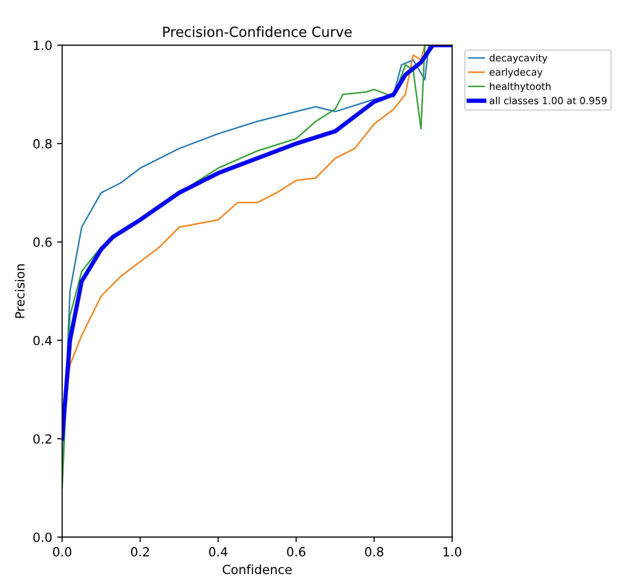 The height and width of the screenshot is (587, 628). What do you see at coordinates (42, 439) in the screenshot?
I see `y-tick-label: 0.2` at bounding box center [42, 439].